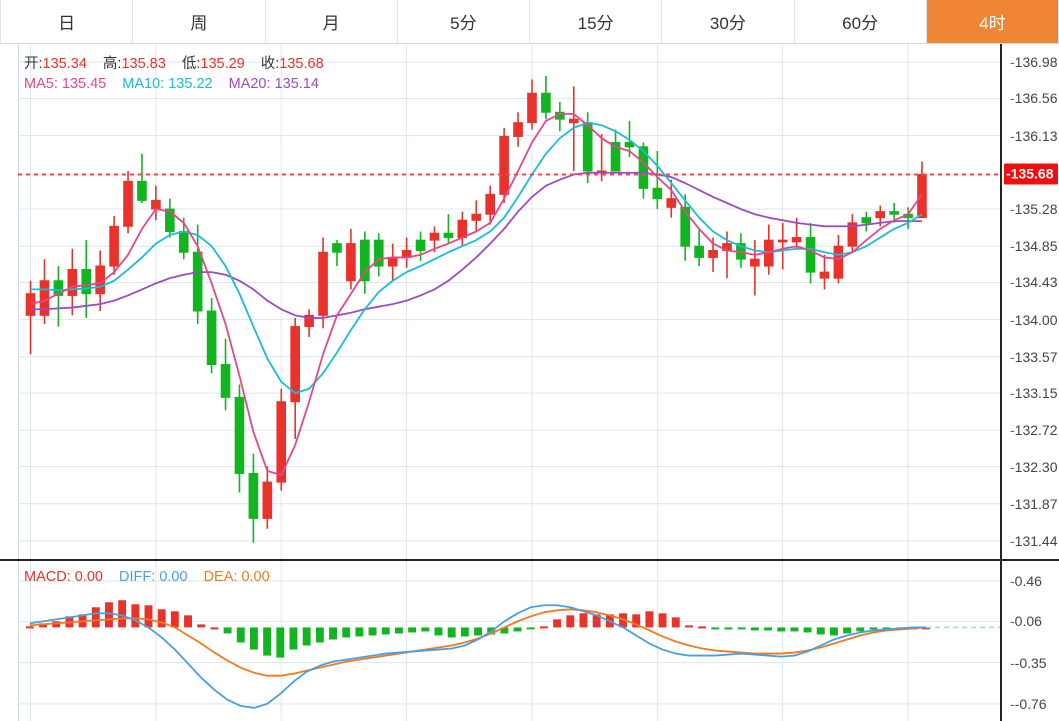  What do you see at coordinates (1028, 662) in the screenshot?
I see `macd-tick-label: --0.35` at bounding box center [1028, 662].